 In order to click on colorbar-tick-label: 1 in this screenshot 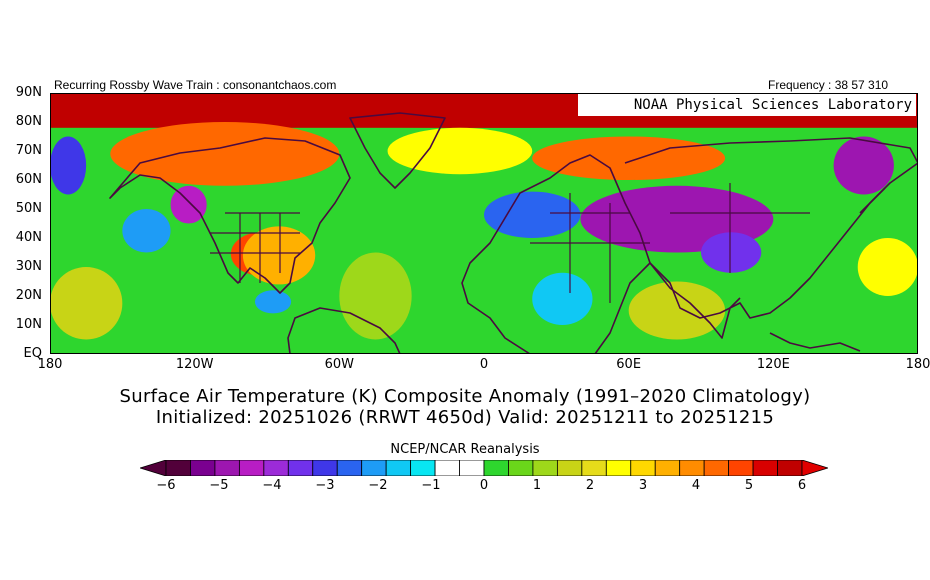, I will do `click(537, 485)`.